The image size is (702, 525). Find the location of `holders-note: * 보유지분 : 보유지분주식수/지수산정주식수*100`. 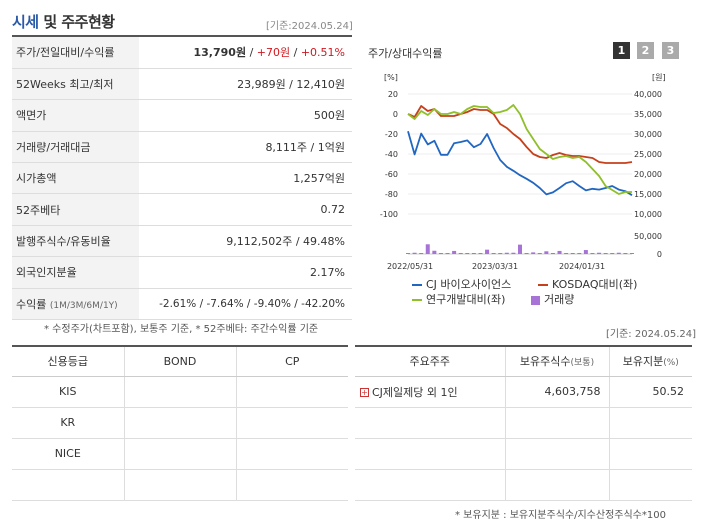

holders-note: * 보유지분 : 보유지분주식수/지수산정주식수*100 is located at coordinates (560, 515).